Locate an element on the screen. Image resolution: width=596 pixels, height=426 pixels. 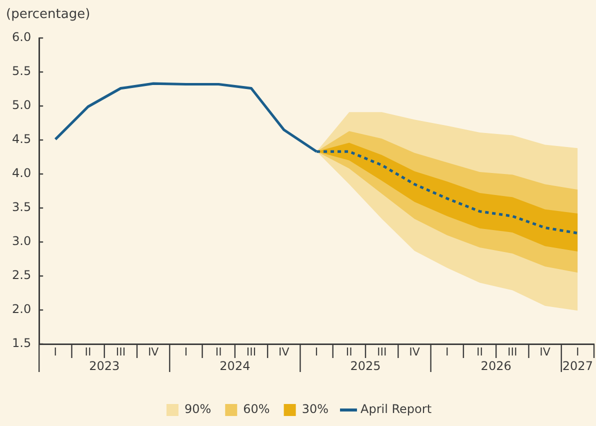
y-tick-label: 2.5 is located at coordinates (22, 275).